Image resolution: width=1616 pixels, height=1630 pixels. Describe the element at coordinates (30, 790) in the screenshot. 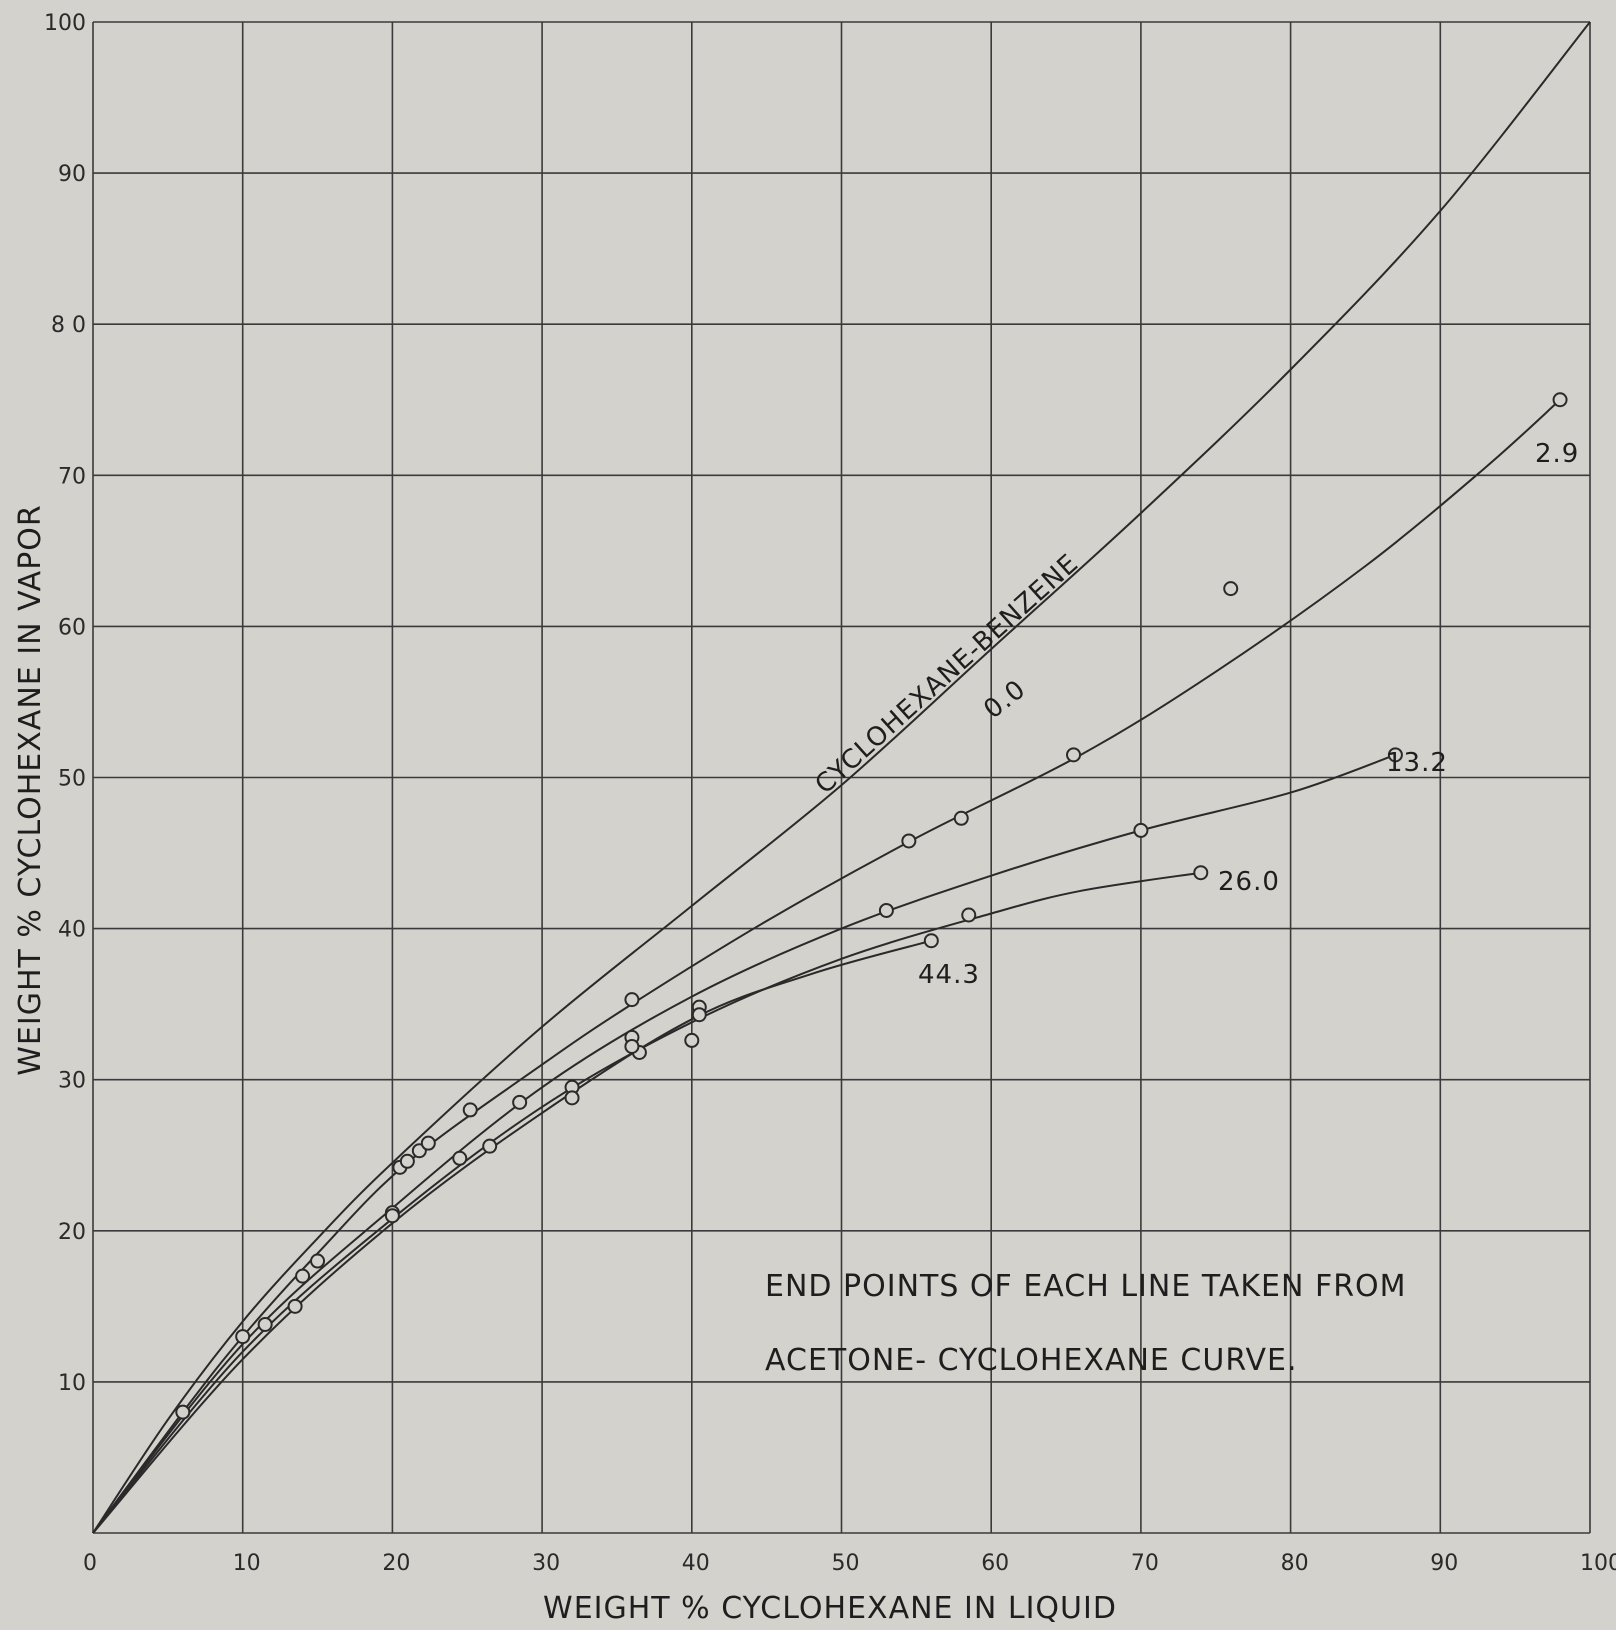

I see `y-axis-label: WEIGHT % CYCLOHEXANE IN VAPOR` at that location.